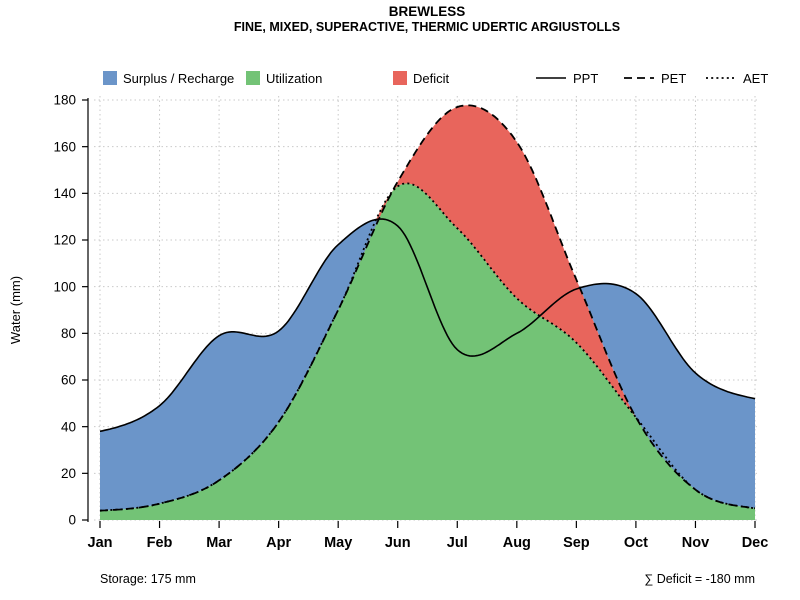 Image resolution: width=800 pixels, height=600 pixels. I want to click on y-tick-label: 100, so click(64, 286).